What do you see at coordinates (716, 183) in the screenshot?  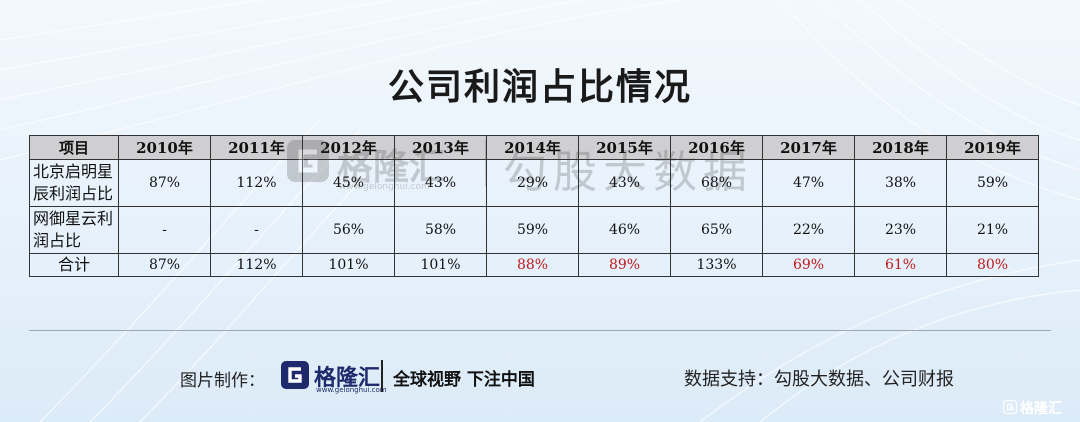 I see `table-cell: 68%` at bounding box center [716, 183].